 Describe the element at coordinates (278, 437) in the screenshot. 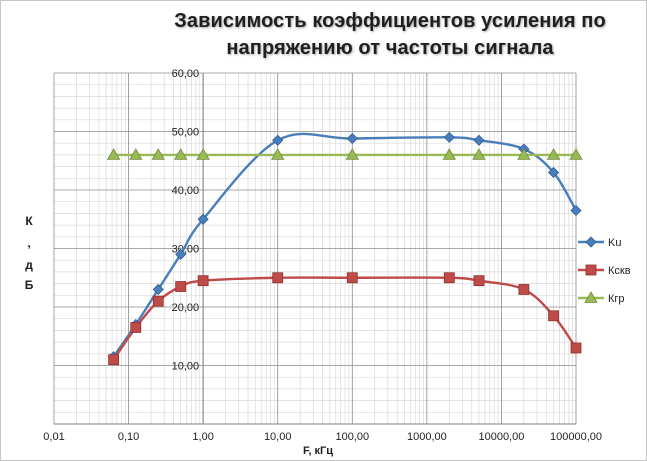

I see `x-tick-label: 10,00` at that location.